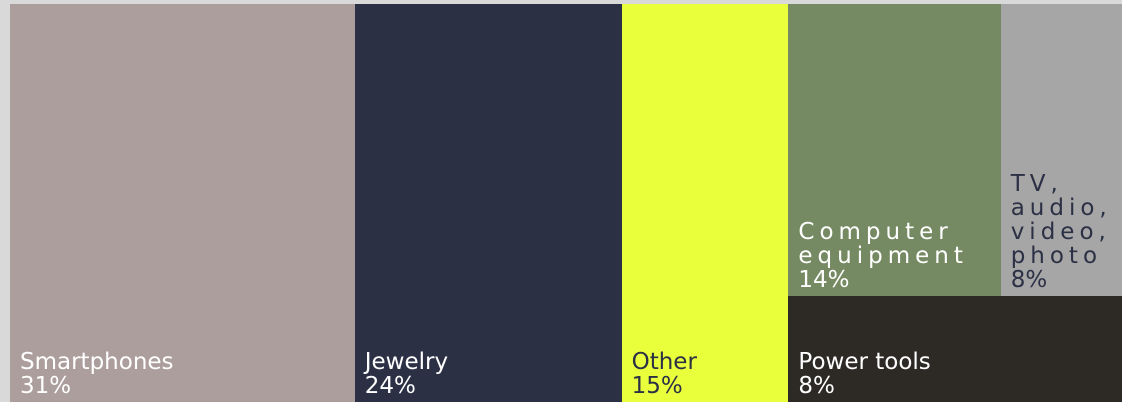  Describe the element at coordinates (883, 243) in the screenshot. I see `name-computer-equipment: Computer equipment` at that location.